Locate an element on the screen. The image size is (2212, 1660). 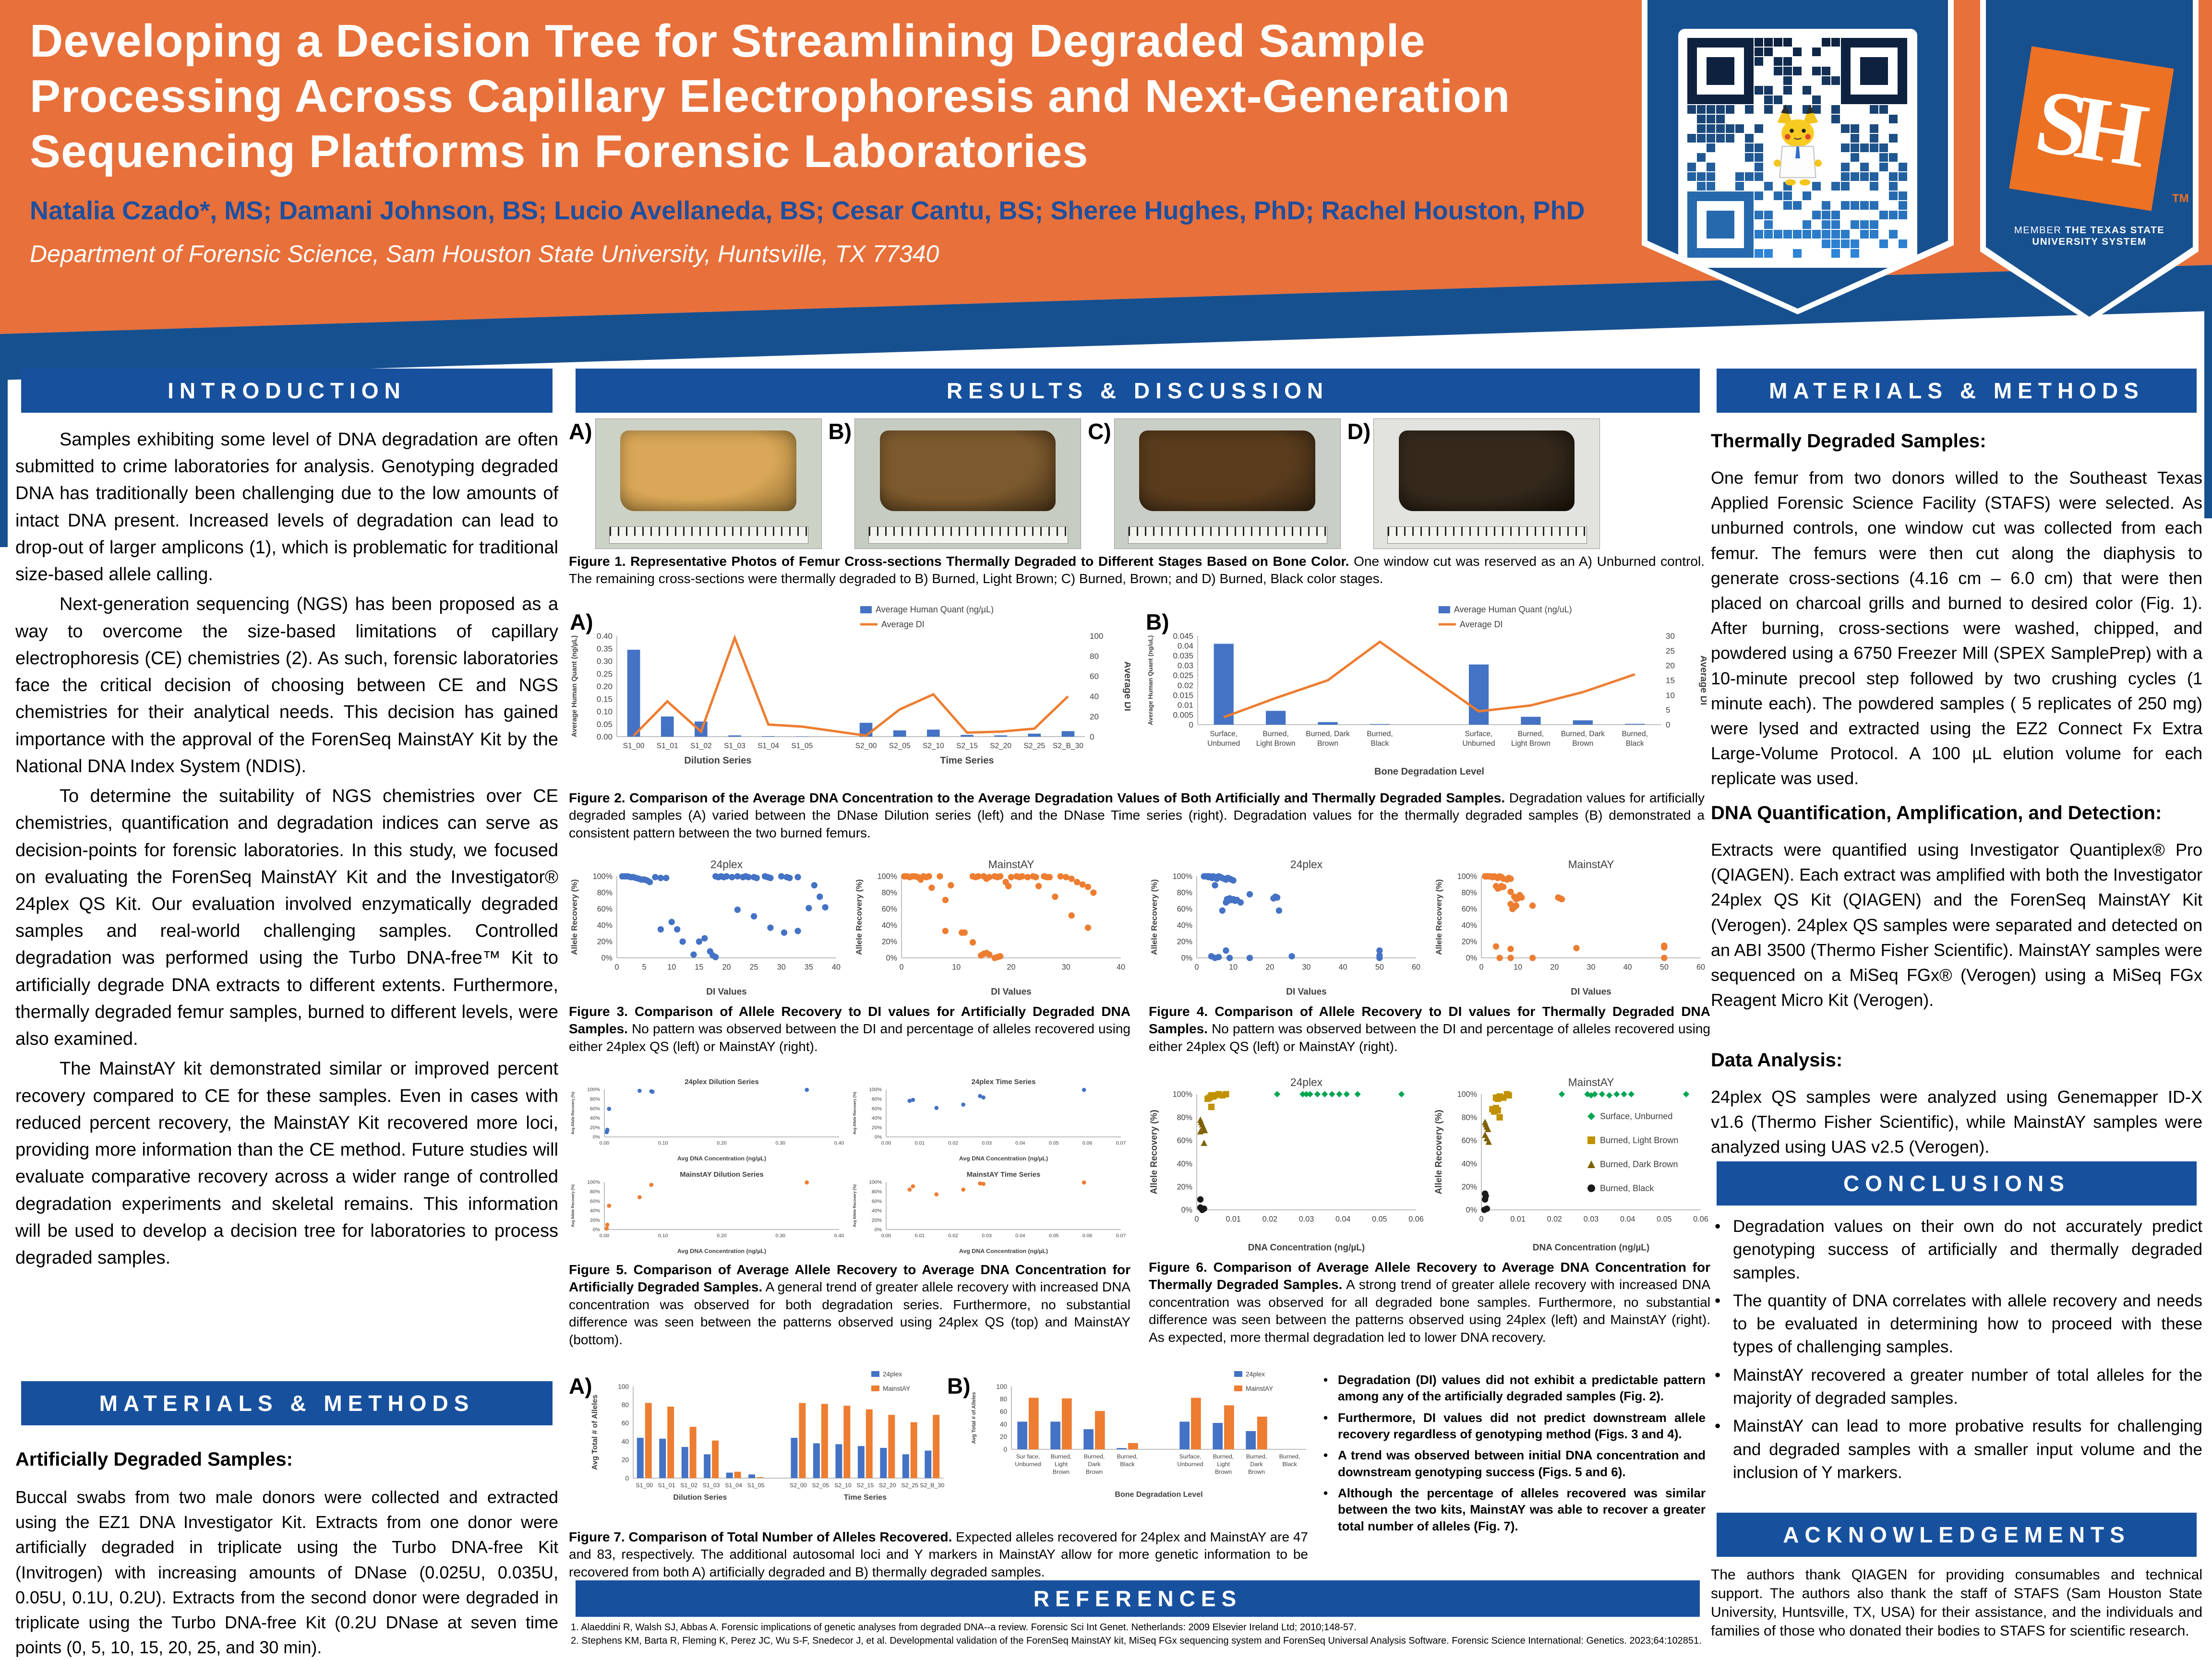
svg-text: 35 is located at coordinates (809, 967).